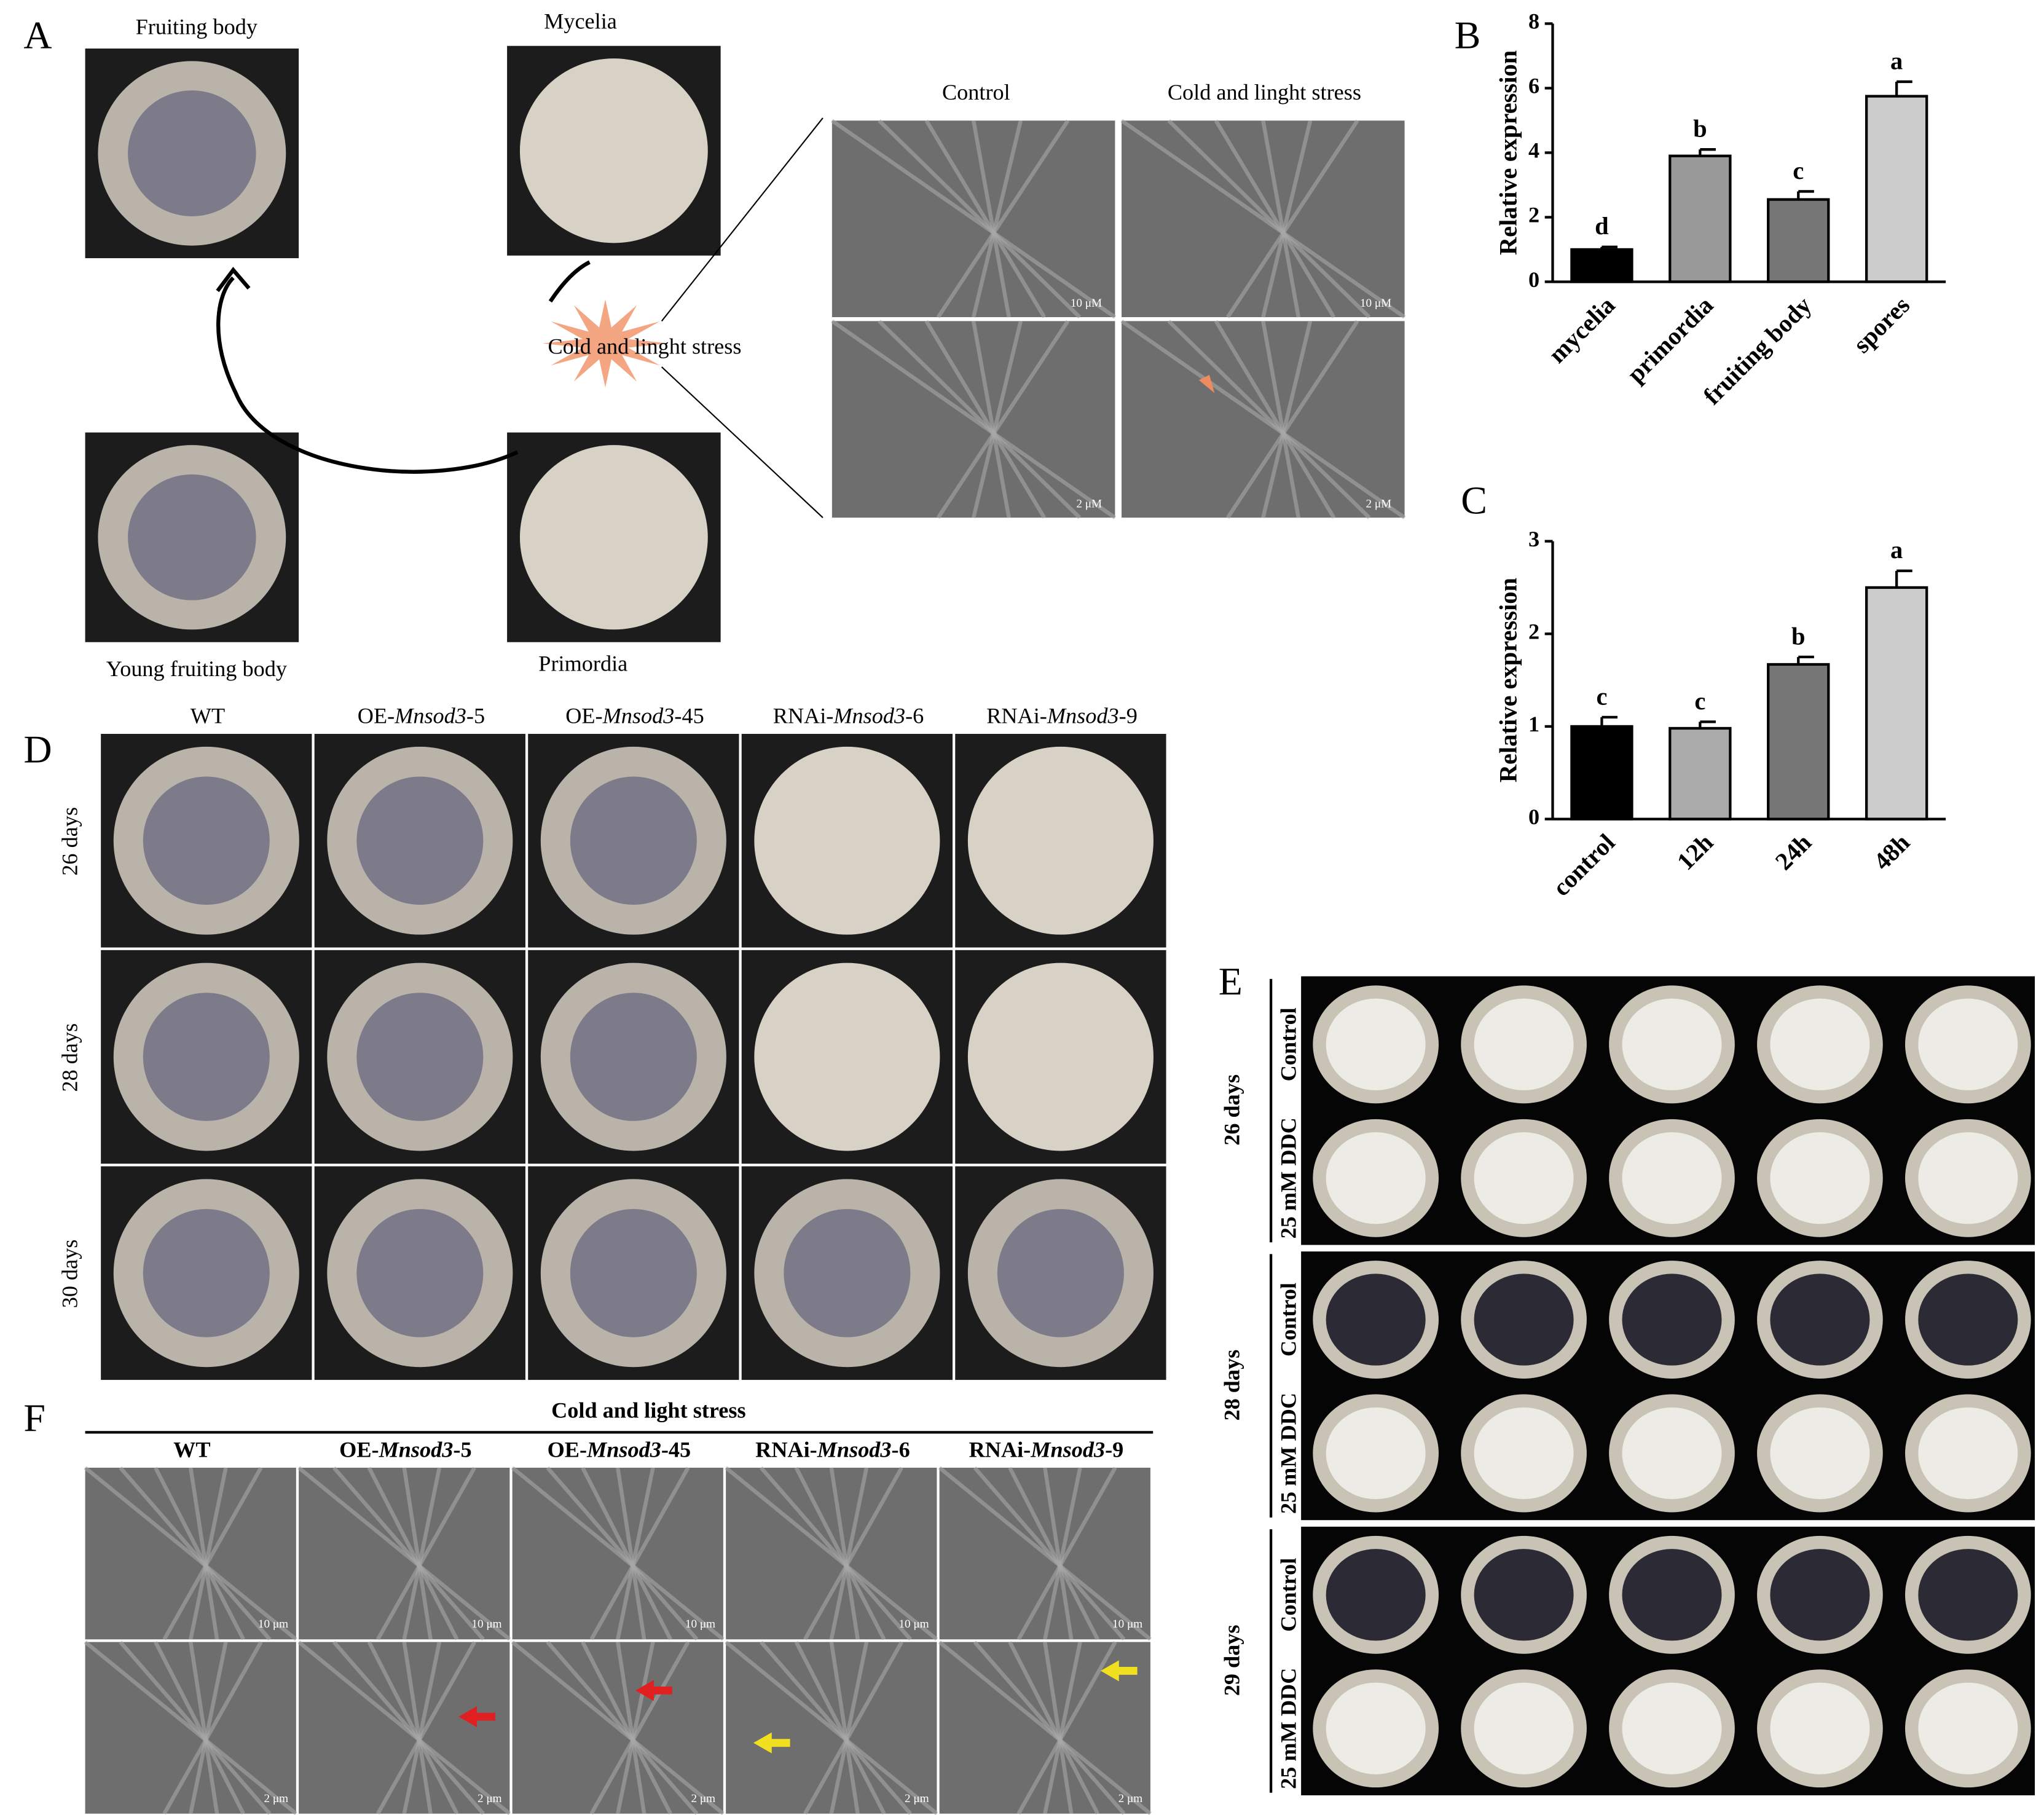  What do you see at coordinates (742, 442) in the screenshot?
I see `zoom-line` at bounding box center [742, 442].